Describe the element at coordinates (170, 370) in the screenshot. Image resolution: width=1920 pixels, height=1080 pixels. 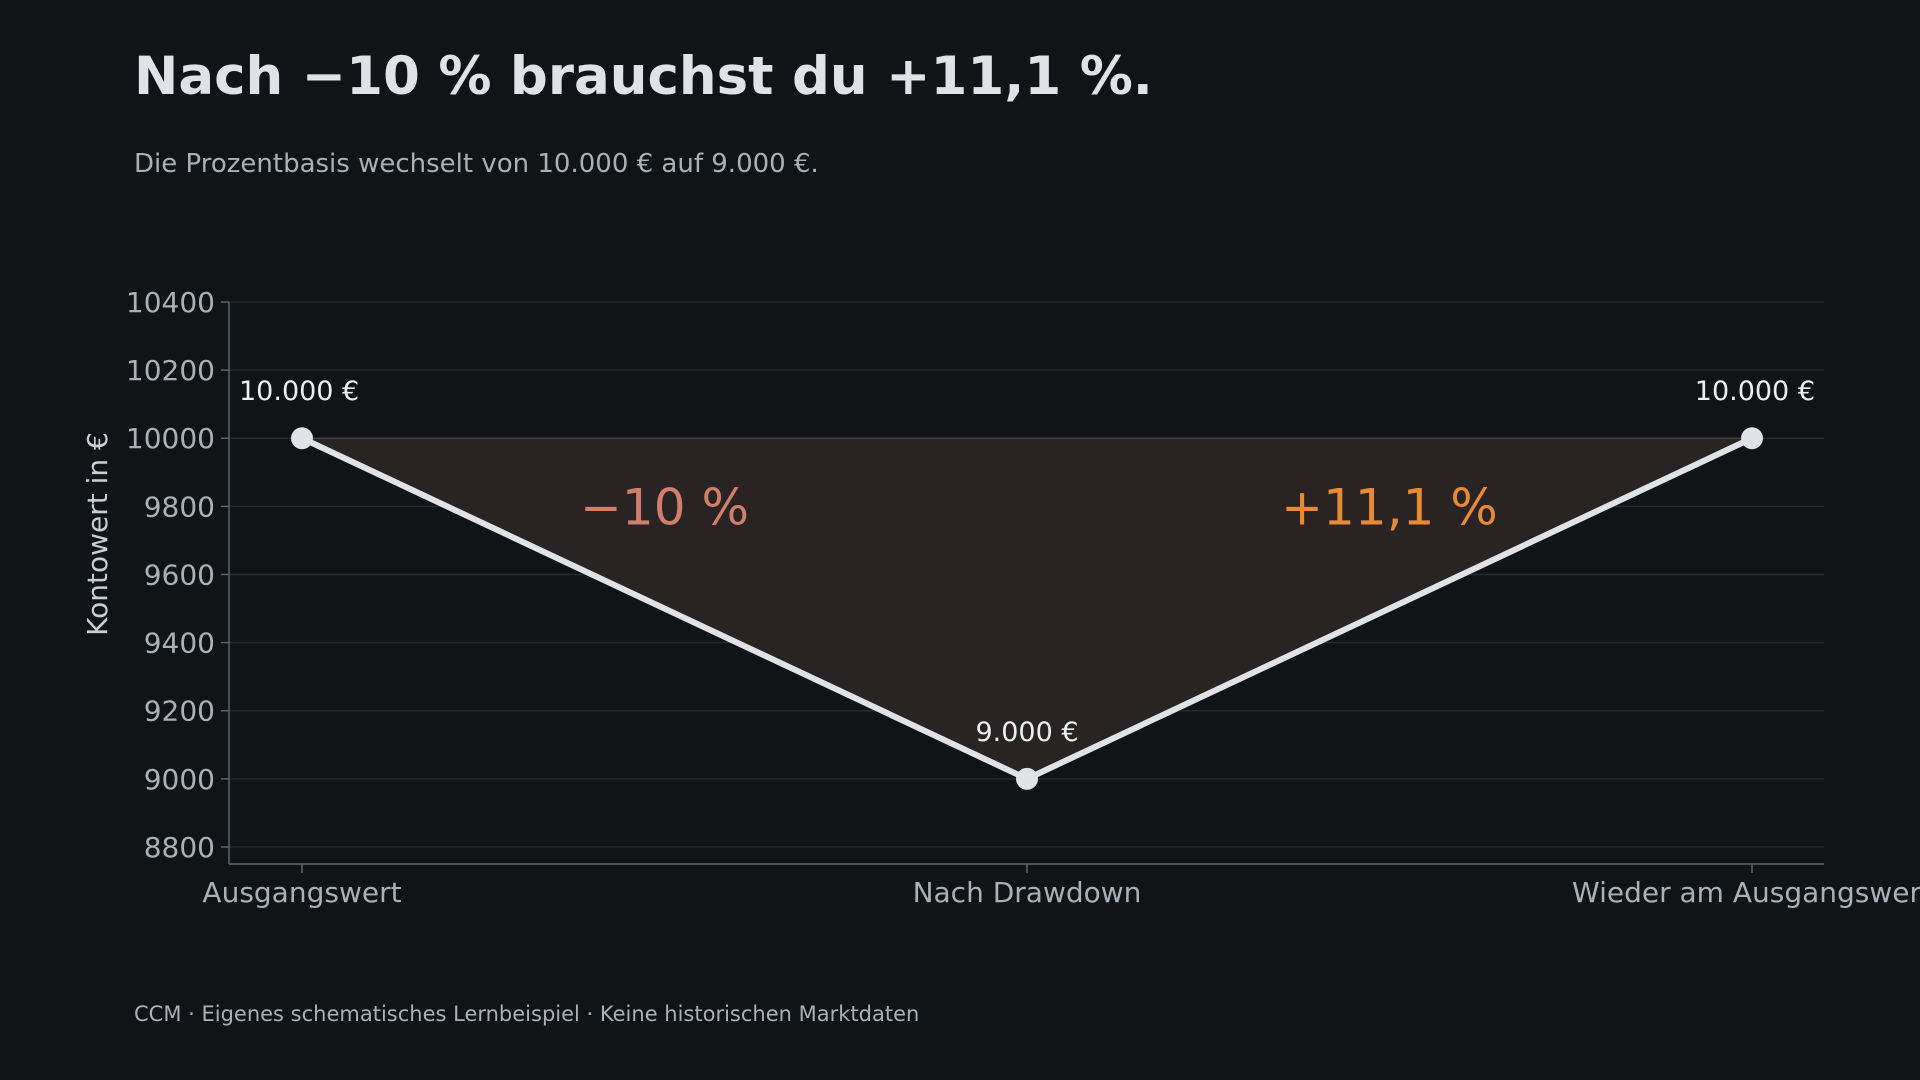
I see `y-tick-label: 10200` at that location.